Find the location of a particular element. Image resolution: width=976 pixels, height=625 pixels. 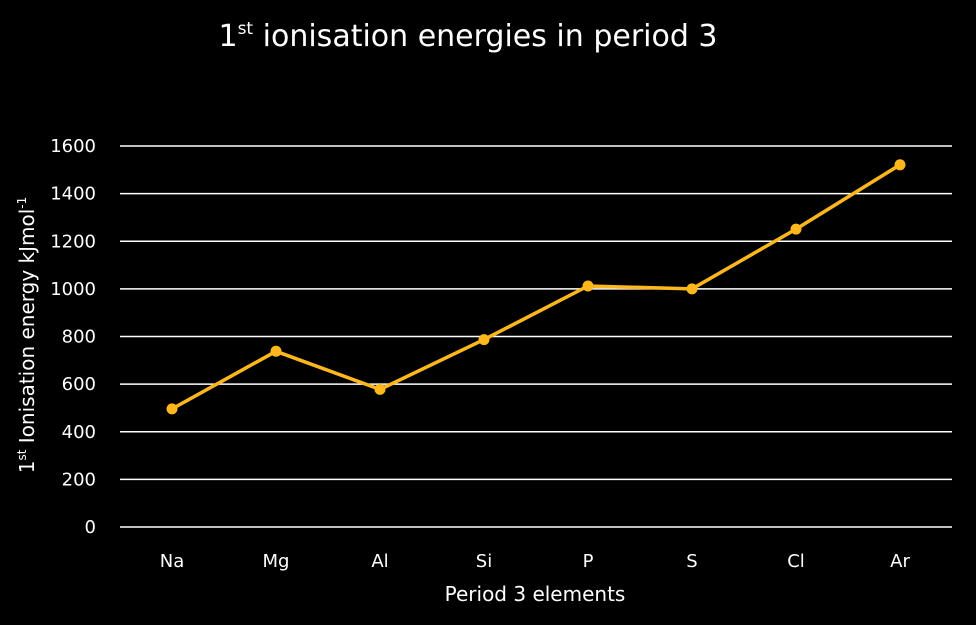

x-tick-label: Mg is located at coordinates (276, 561).